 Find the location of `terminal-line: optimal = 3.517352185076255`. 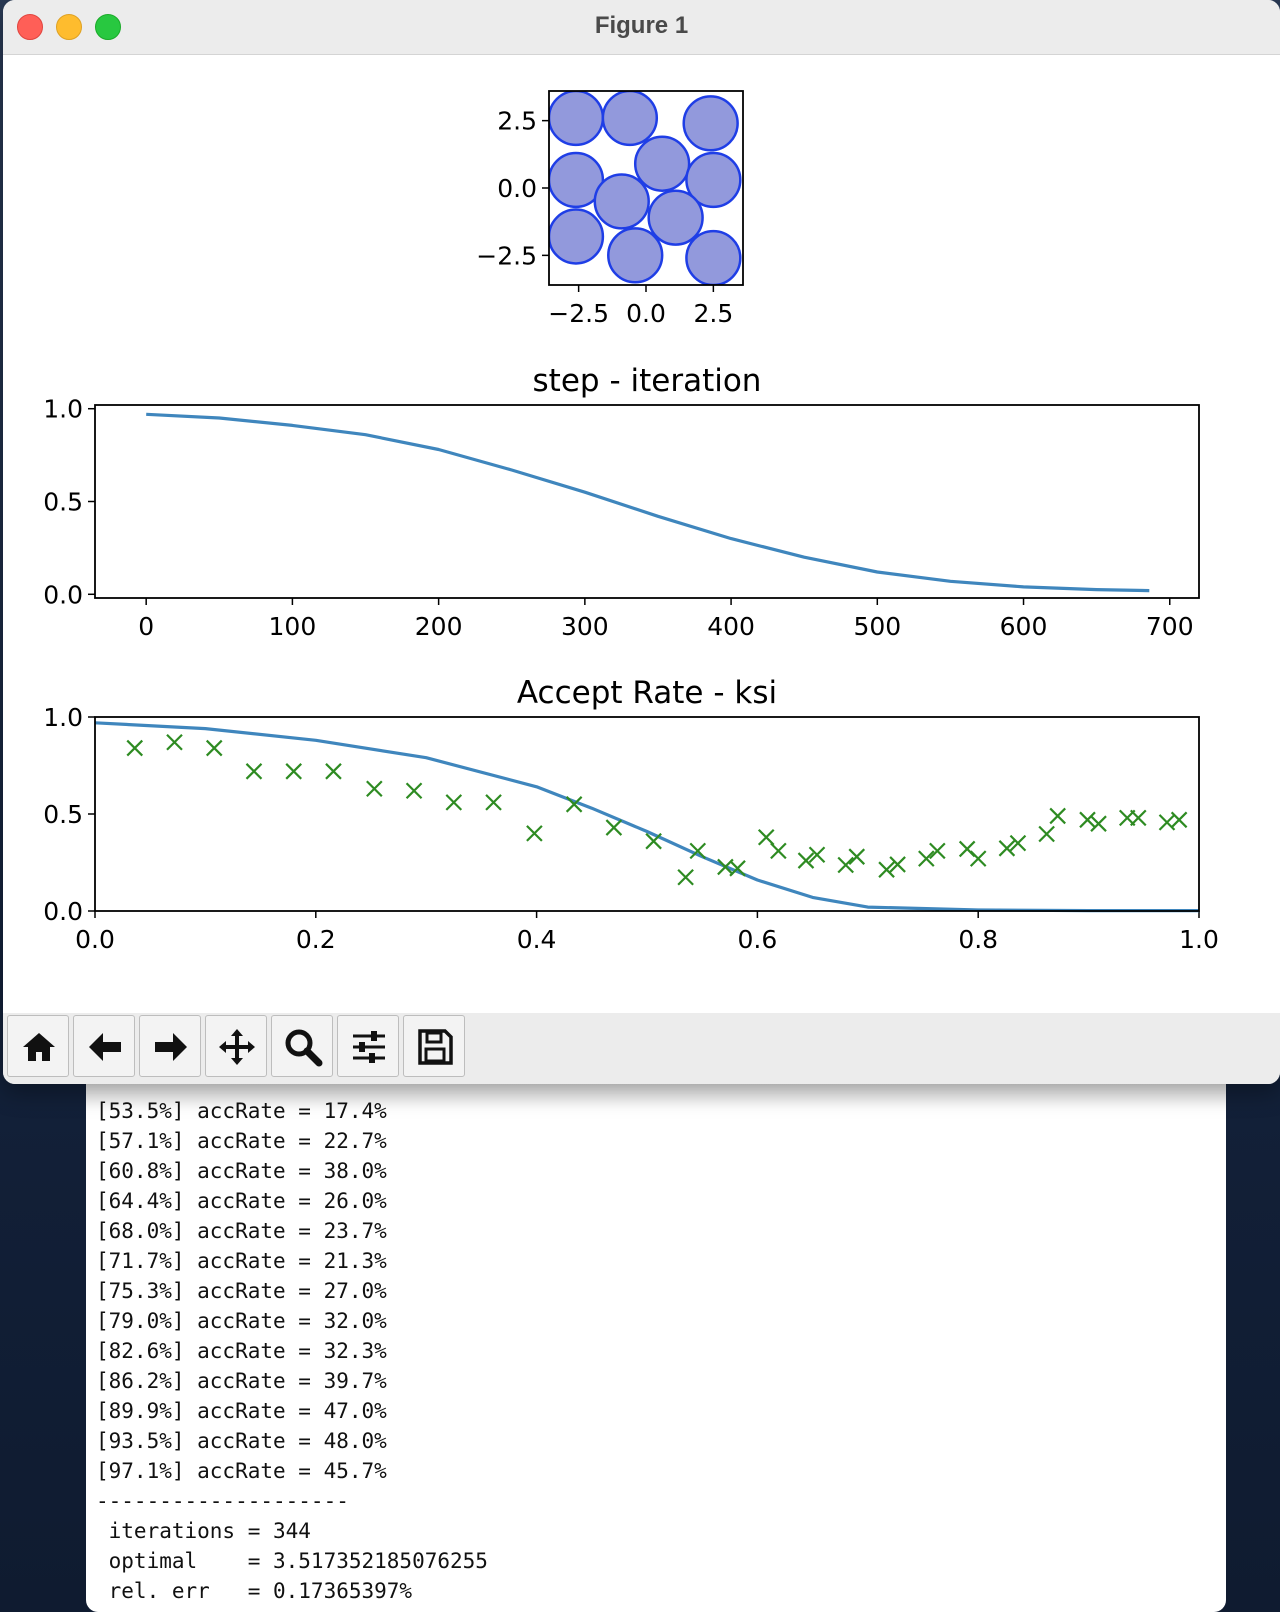

terminal-line: optimal = 3.517352185076255 is located at coordinates (292, 1561).